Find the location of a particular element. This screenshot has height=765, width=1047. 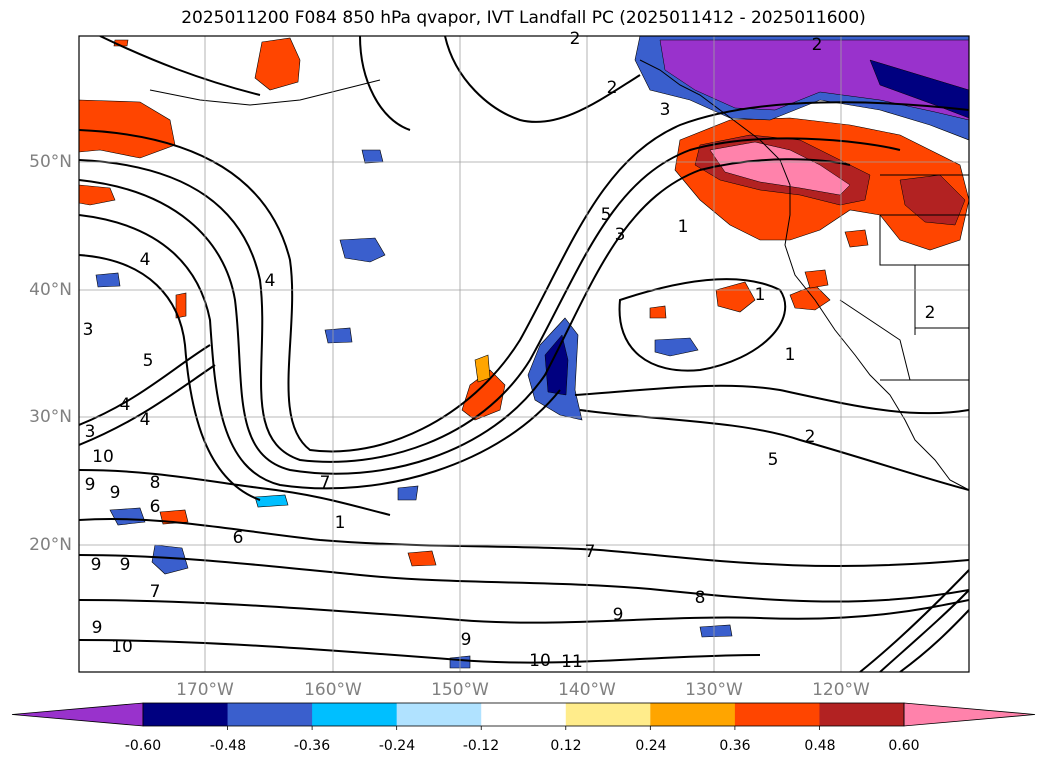

colorbar is located at coordinates (523, 716).